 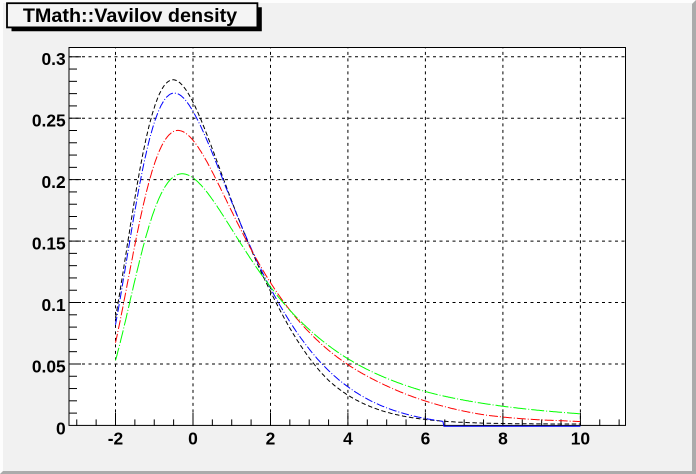 What do you see at coordinates (348, 439) in the screenshot?
I see `svg-text: 4` at bounding box center [348, 439].